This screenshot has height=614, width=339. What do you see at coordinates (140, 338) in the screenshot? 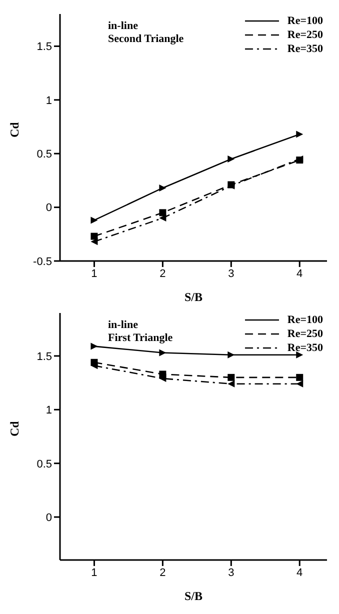
I see `annotation: First Triangle` at bounding box center [140, 338].